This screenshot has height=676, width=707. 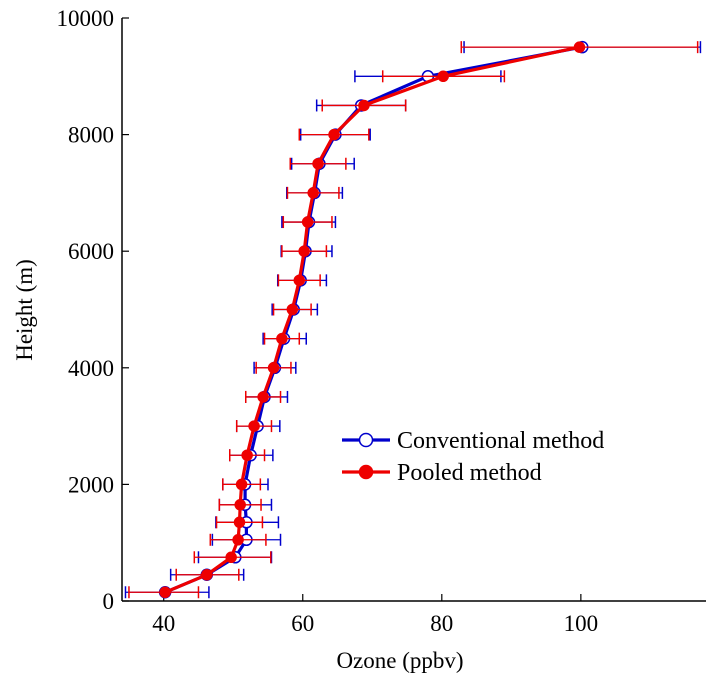 What do you see at coordinates (86, 18) in the screenshot?
I see `y-tick-label: 10000` at bounding box center [86, 18].